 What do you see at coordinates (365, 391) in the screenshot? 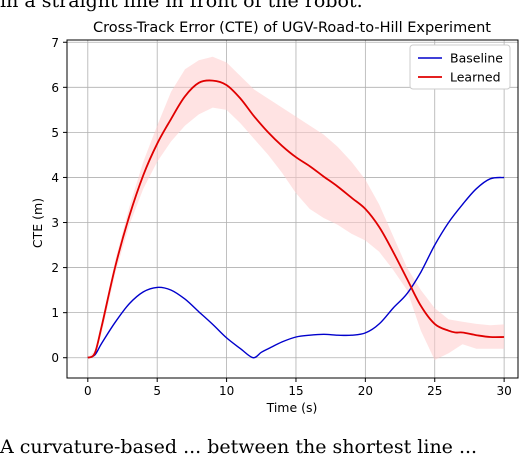
I see `x-tick-label: 20` at bounding box center [365, 391].